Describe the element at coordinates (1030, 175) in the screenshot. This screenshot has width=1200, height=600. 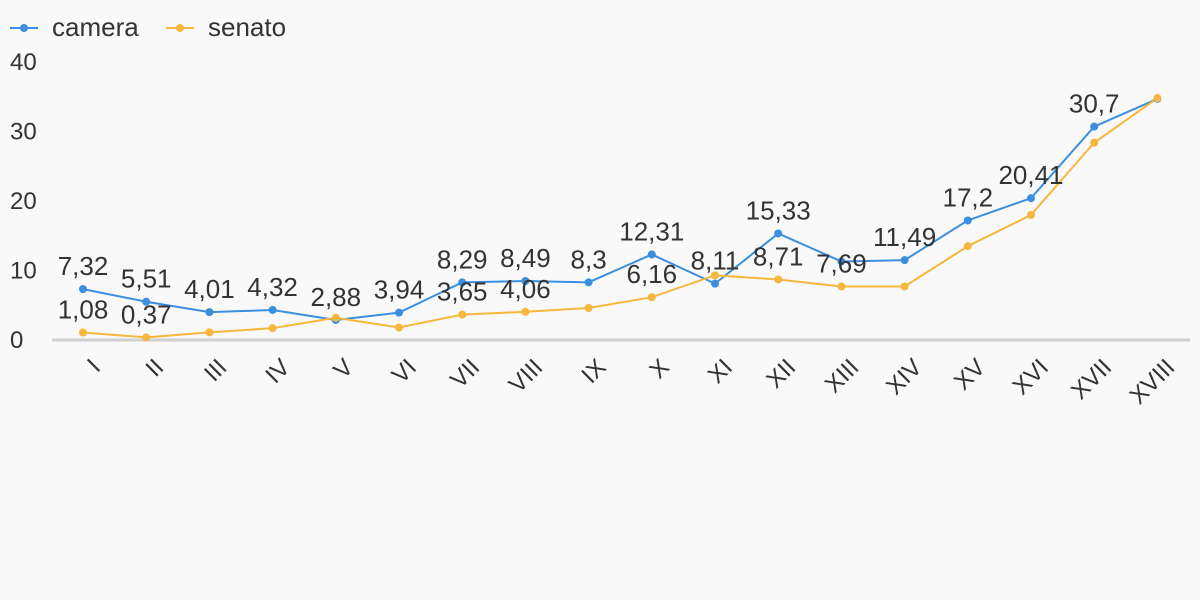
I see `data-label-camera: 20,41` at that location.